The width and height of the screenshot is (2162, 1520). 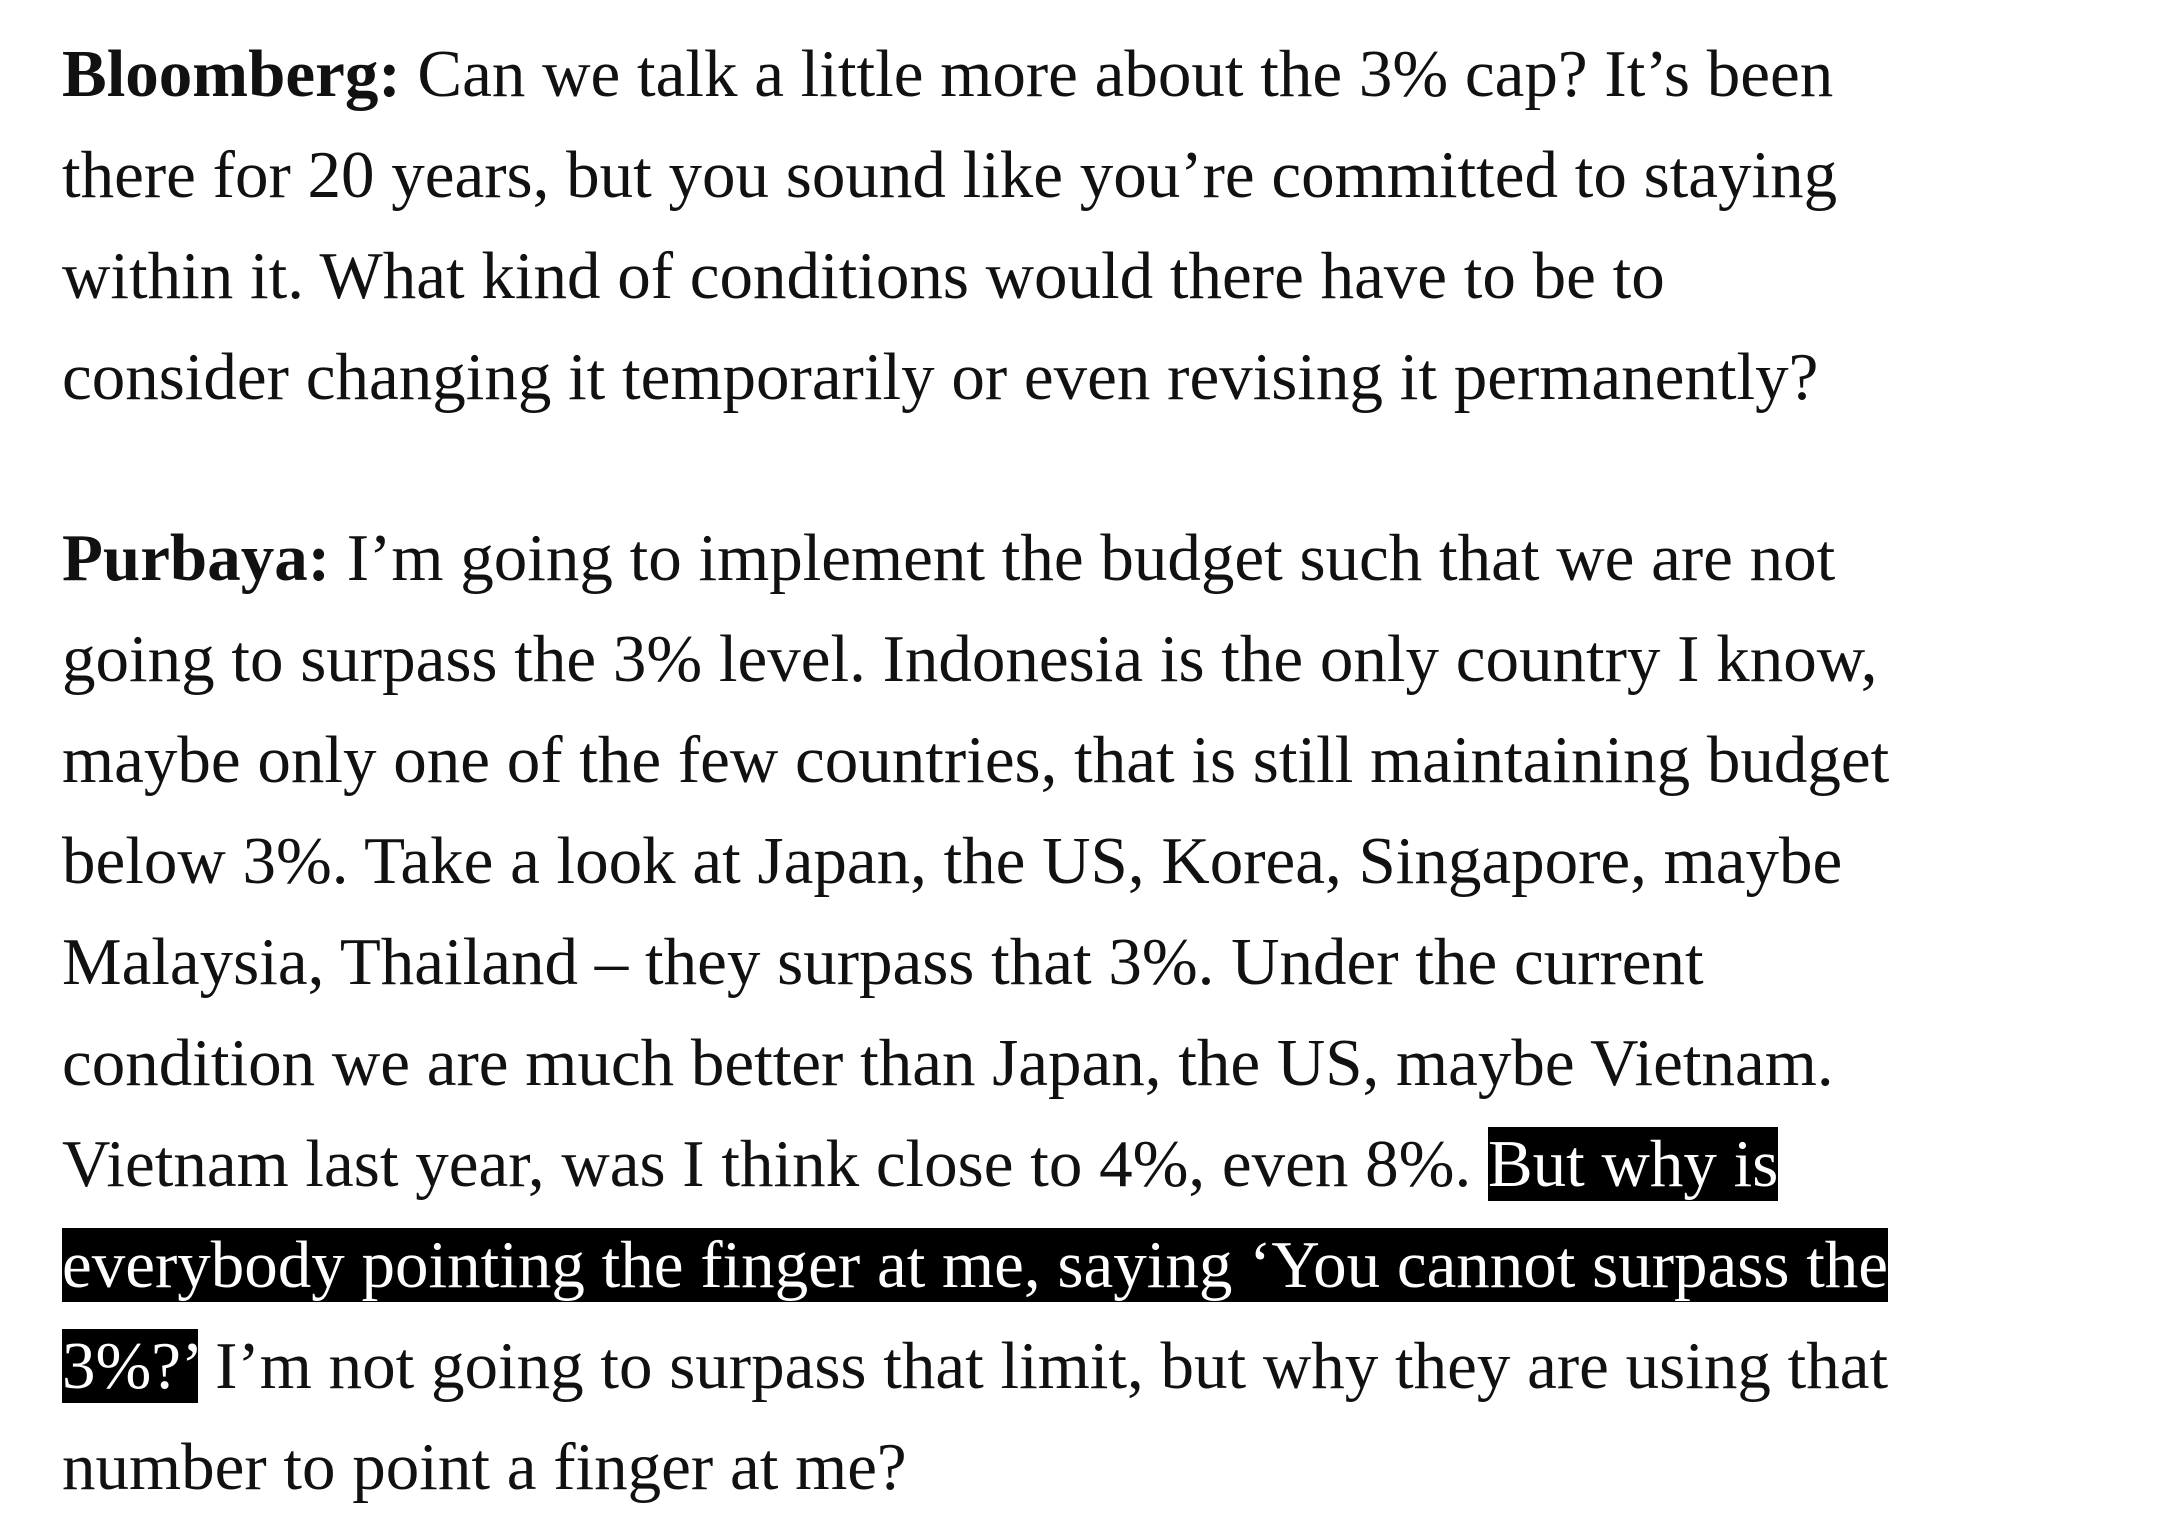 What do you see at coordinates (231, 74) in the screenshot?
I see `speaker-label-bloomberg: Bloomberg:` at bounding box center [231, 74].